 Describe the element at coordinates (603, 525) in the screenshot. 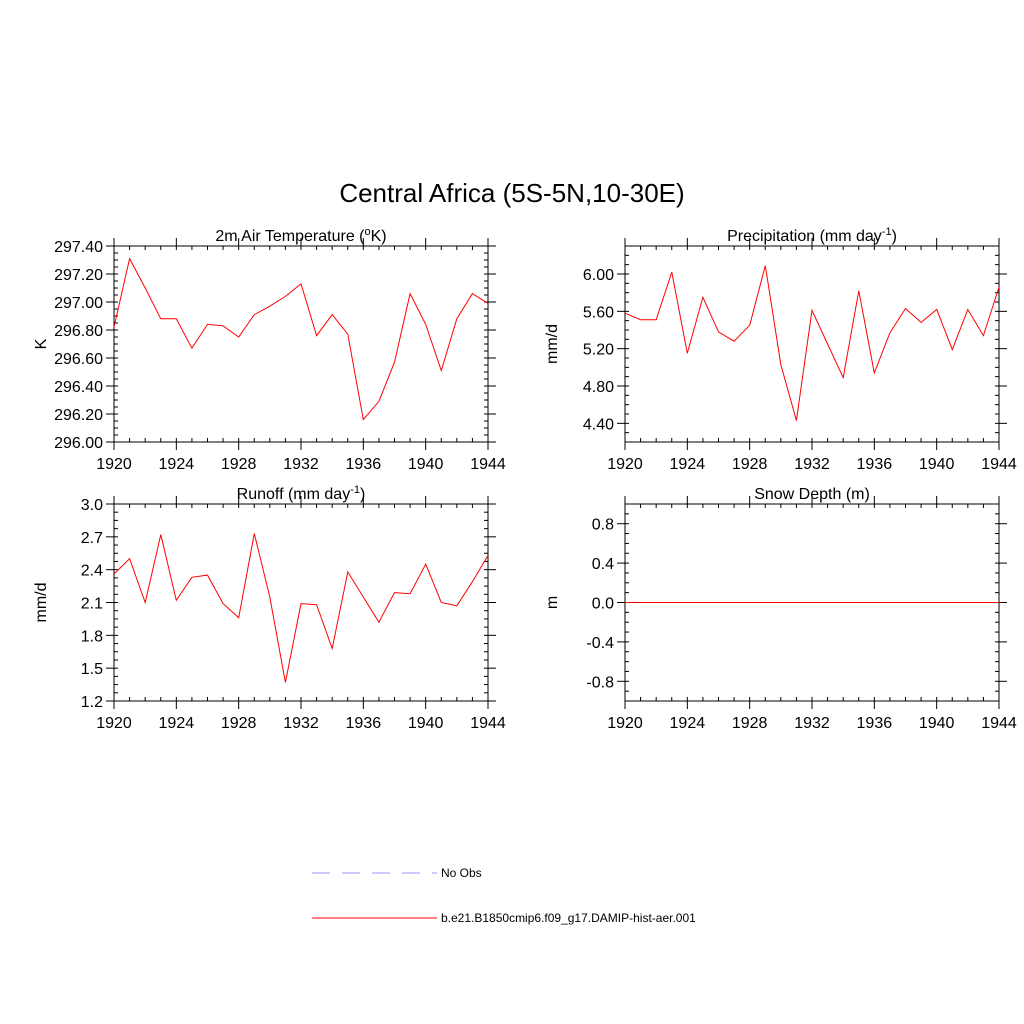

I see `y-tick-label: 0.8` at that location.